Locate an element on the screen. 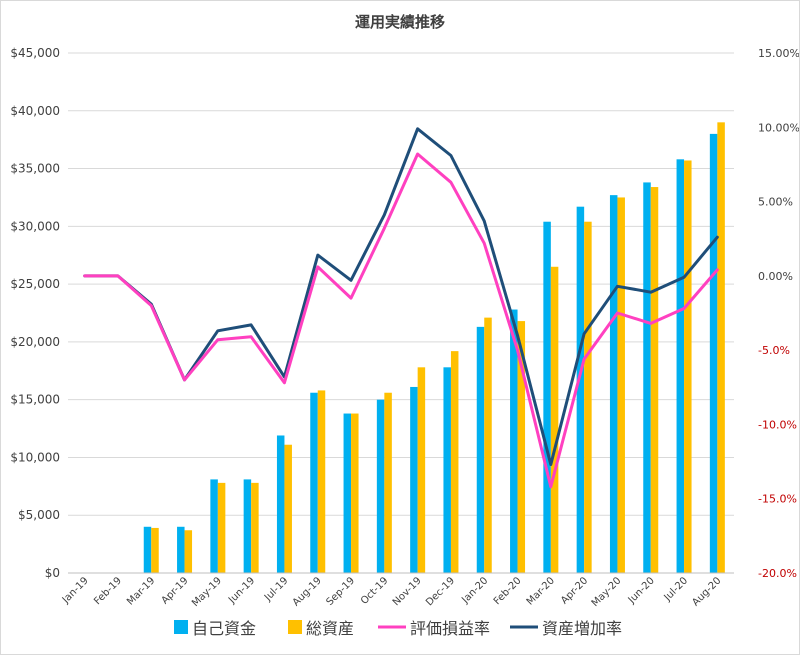 The width and height of the screenshot is (800, 658). y-axis-tick-label: $45,000 is located at coordinates (35, 53).